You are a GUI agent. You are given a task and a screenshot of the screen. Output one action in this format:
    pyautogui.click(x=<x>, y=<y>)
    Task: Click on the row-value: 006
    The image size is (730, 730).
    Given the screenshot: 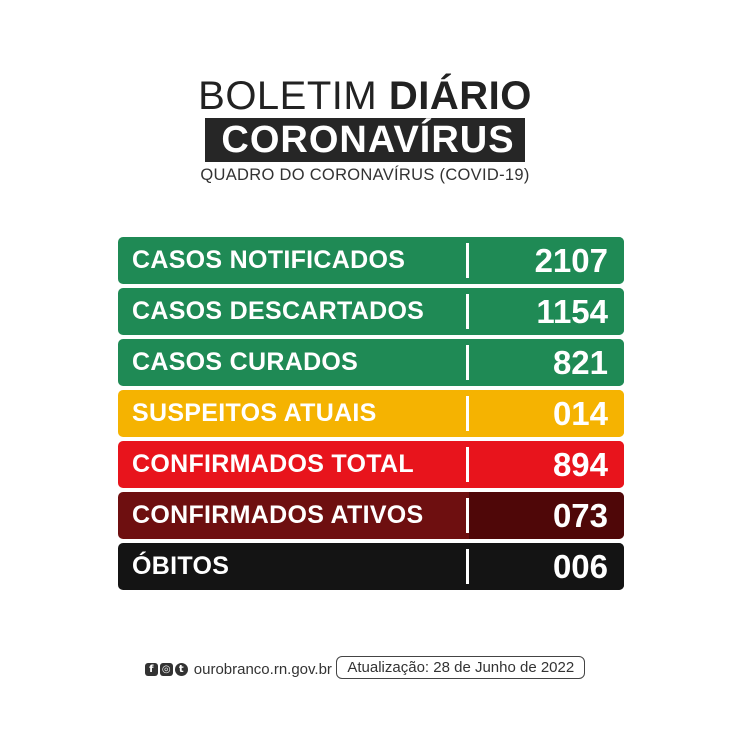 What is the action you would take?
    pyautogui.click(x=580, y=566)
    